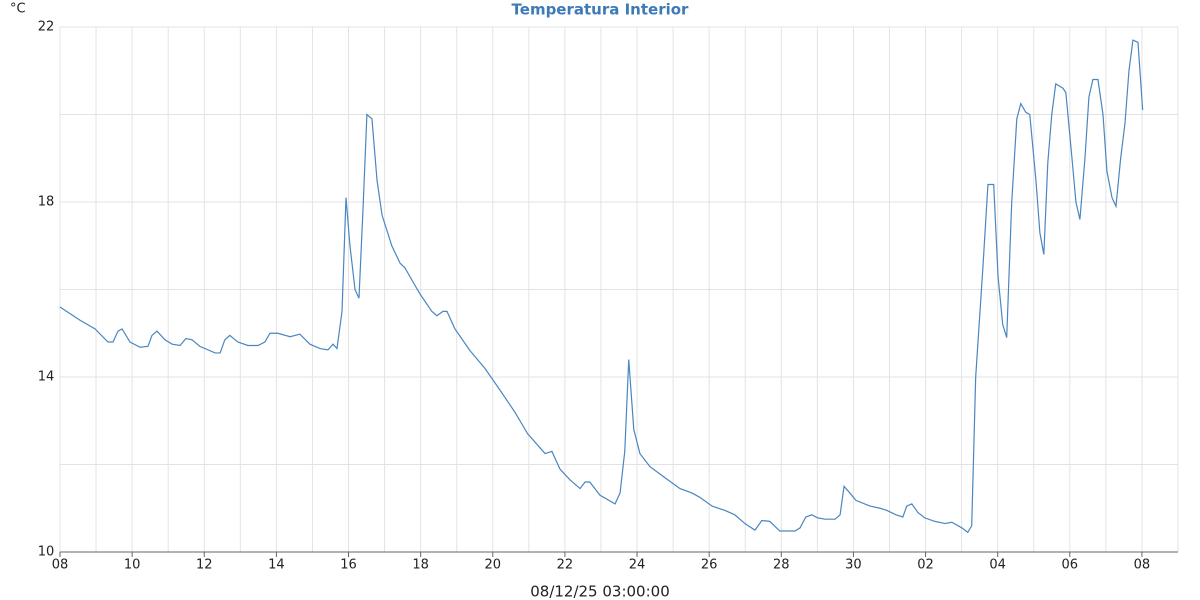 This screenshot has width=1200, height=600. I want to click on x-axis-label: 08/12/25 03:00:00, so click(600, 591).